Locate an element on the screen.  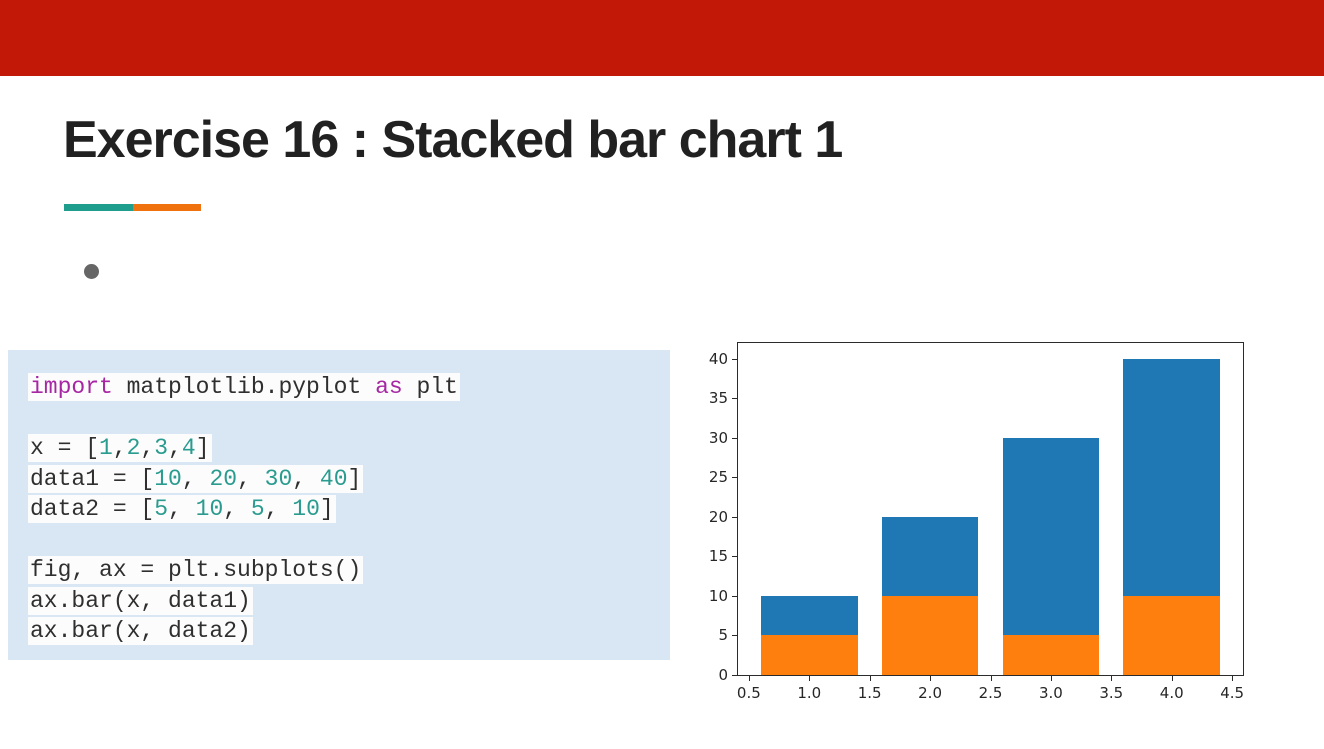
accent-orange-segment is located at coordinates (167, 207).